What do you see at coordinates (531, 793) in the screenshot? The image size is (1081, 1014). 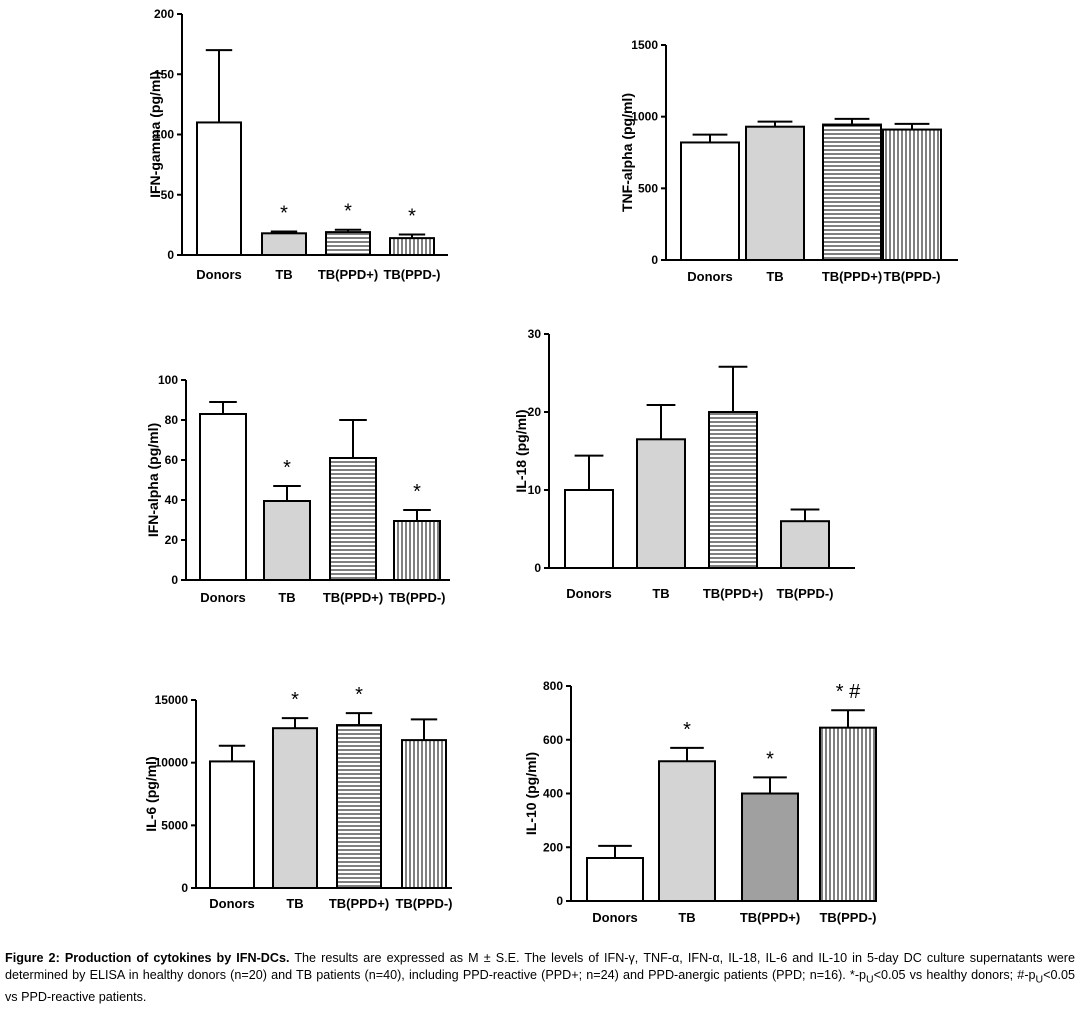 I see `y-axis-title: IL-10 (pg/ml)` at bounding box center [531, 793].